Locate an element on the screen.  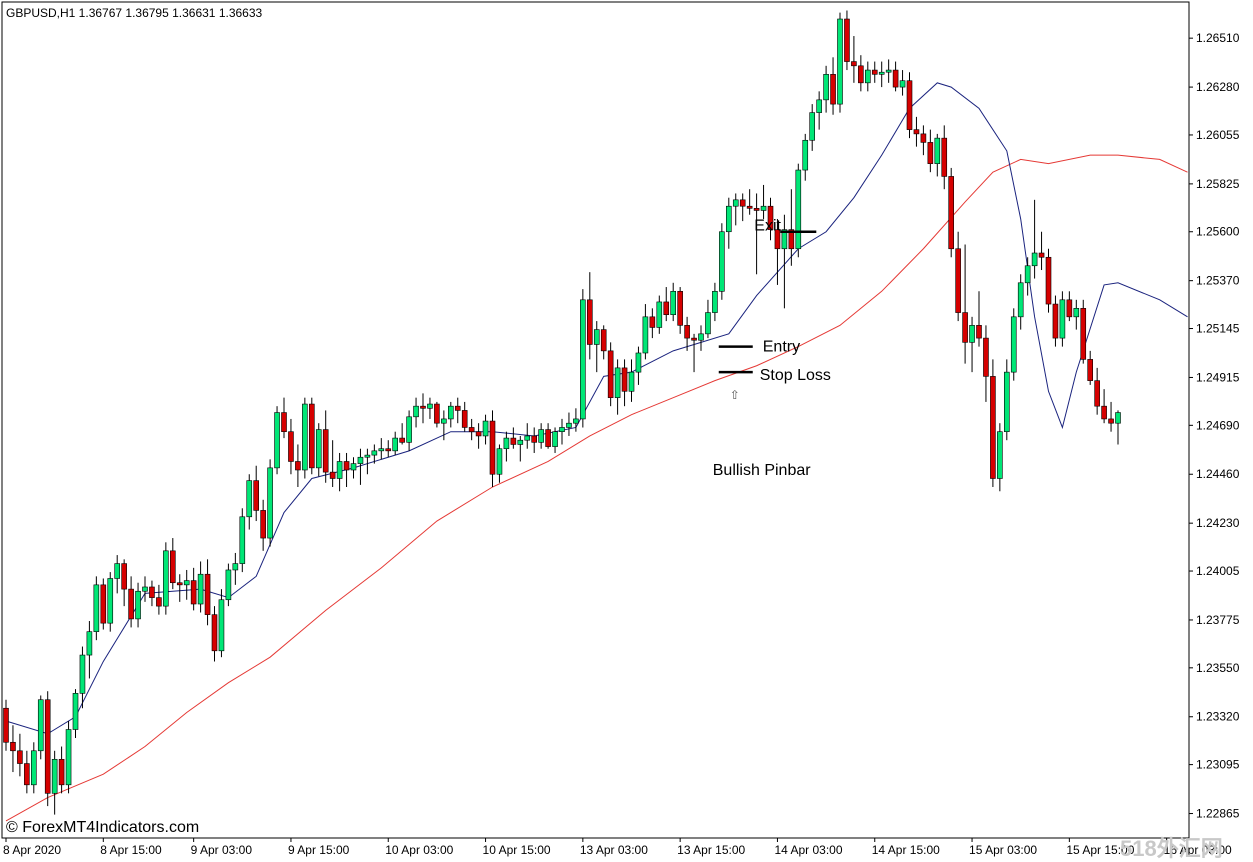
entry-label: Entry is located at coordinates (781, 347).